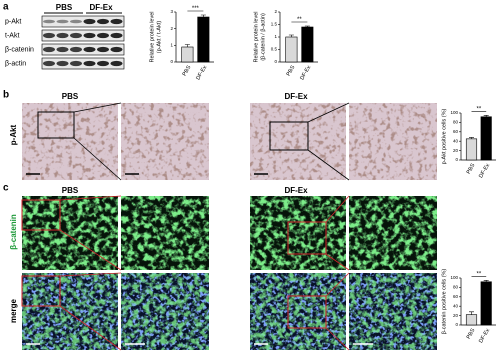 The image size is (500, 353). I want to click on row-label: β-catenin, so click(13, 232).